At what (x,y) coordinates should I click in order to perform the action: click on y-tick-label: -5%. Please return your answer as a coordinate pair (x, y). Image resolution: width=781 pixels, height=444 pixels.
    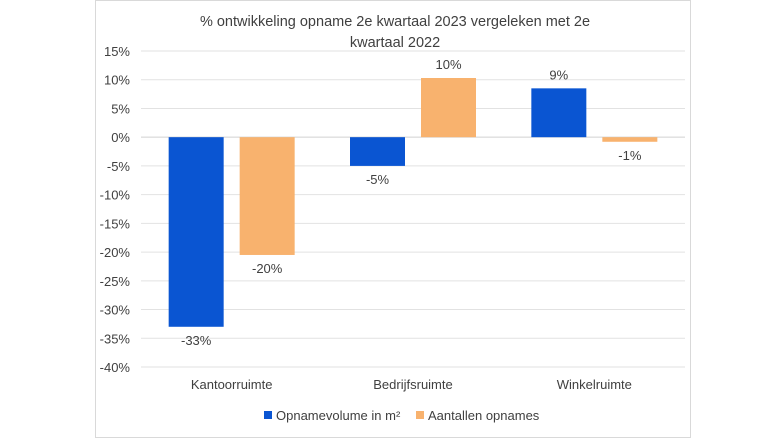
    Looking at the image, I should click on (119, 166).